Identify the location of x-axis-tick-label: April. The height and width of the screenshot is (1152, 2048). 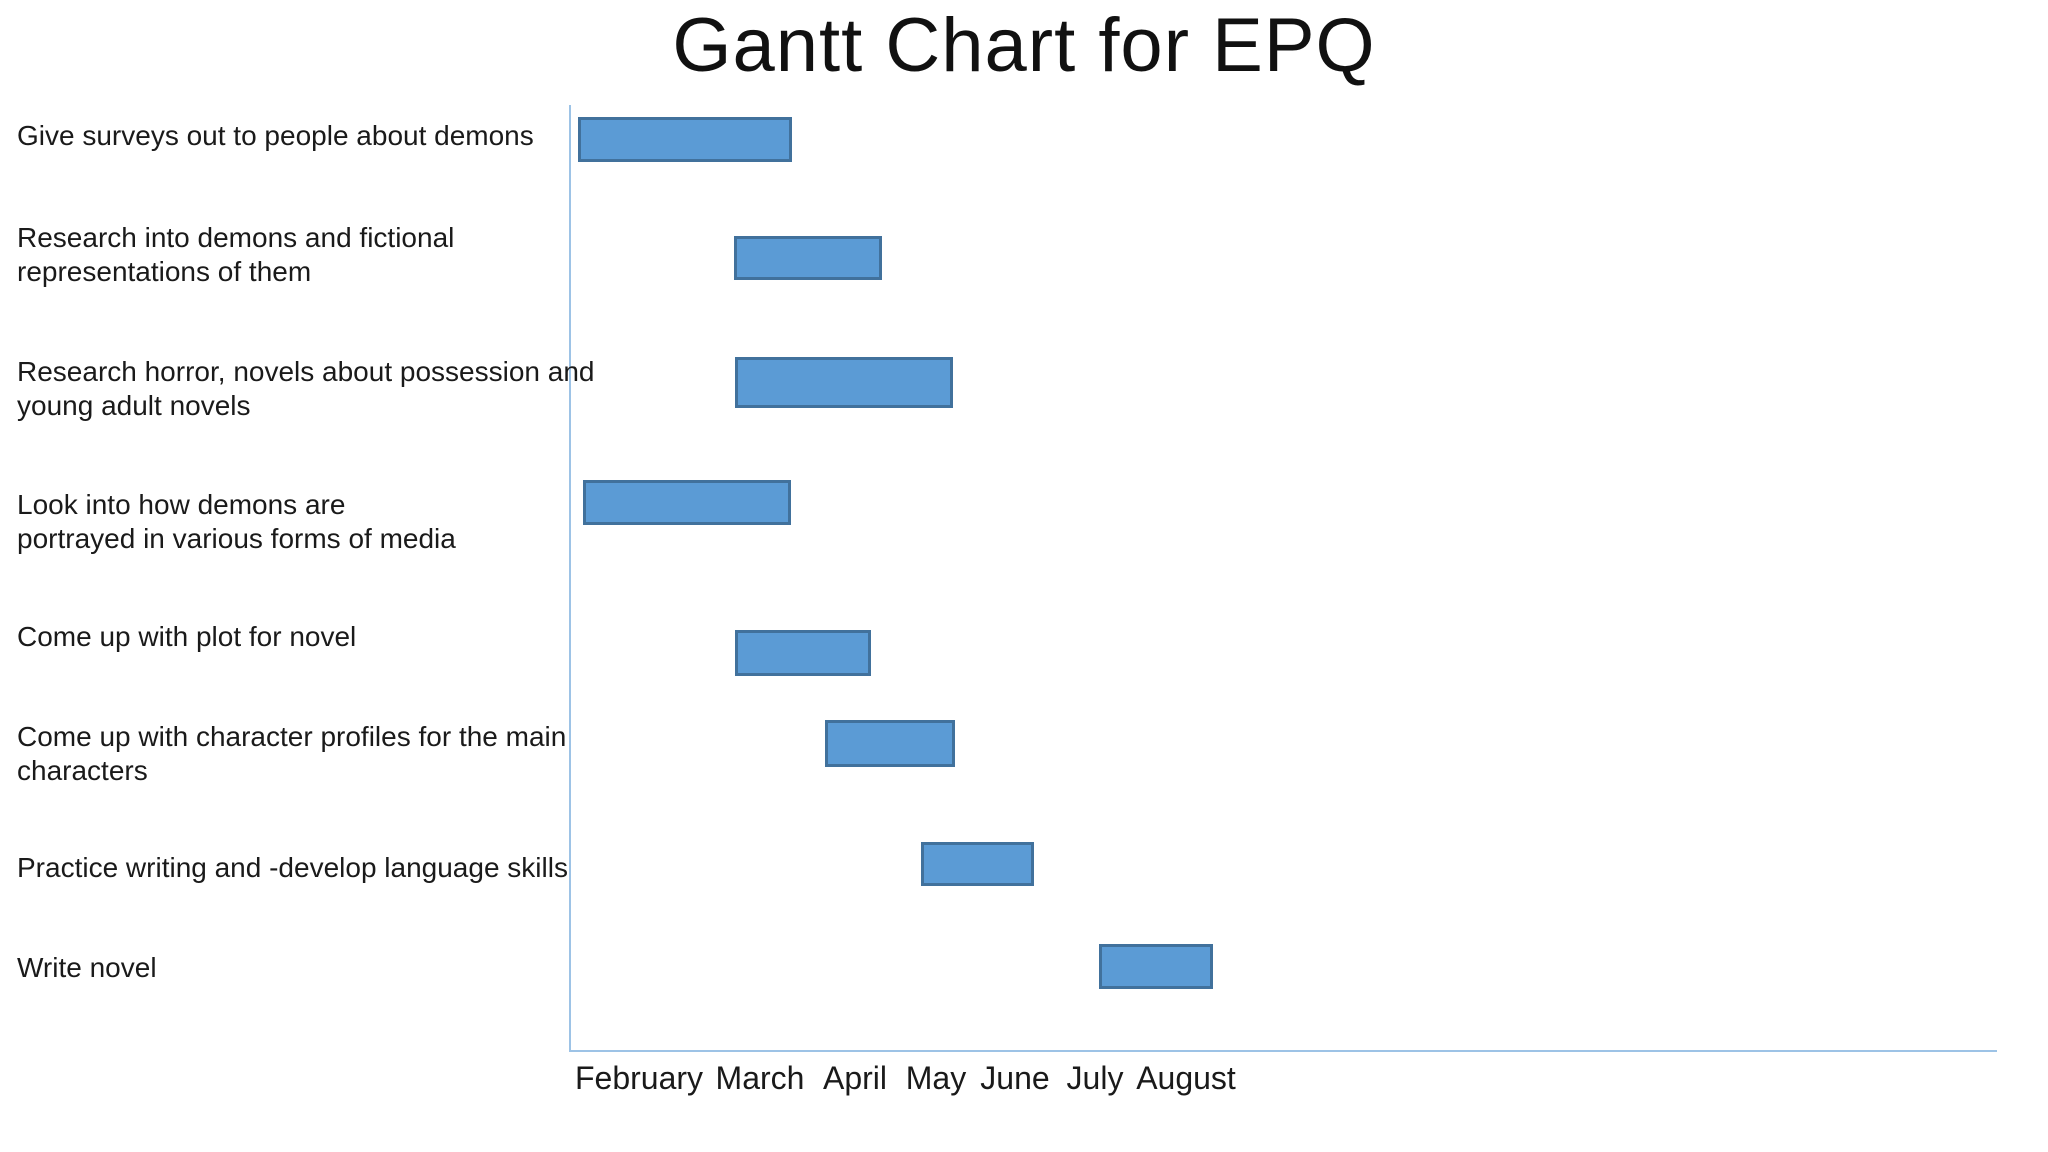
(855, 1078).